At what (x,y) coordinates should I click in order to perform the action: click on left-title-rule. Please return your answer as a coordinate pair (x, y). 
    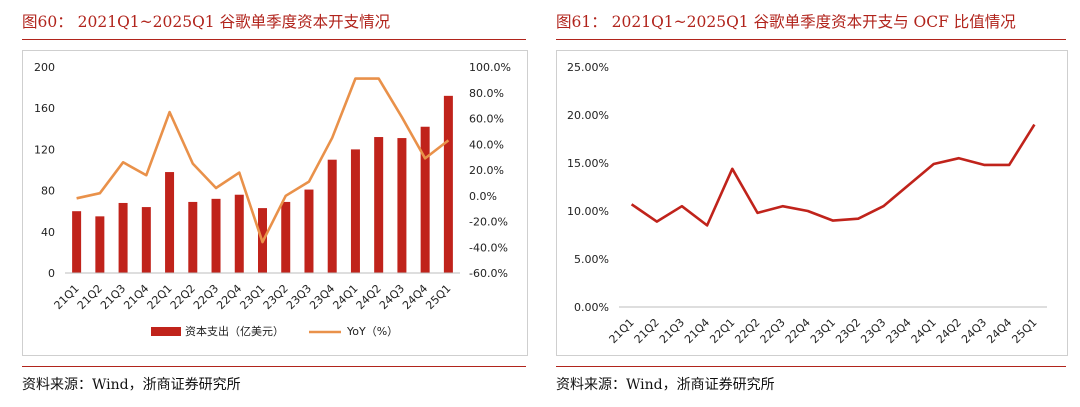
    Looking at the image, I should click on (274, 39).